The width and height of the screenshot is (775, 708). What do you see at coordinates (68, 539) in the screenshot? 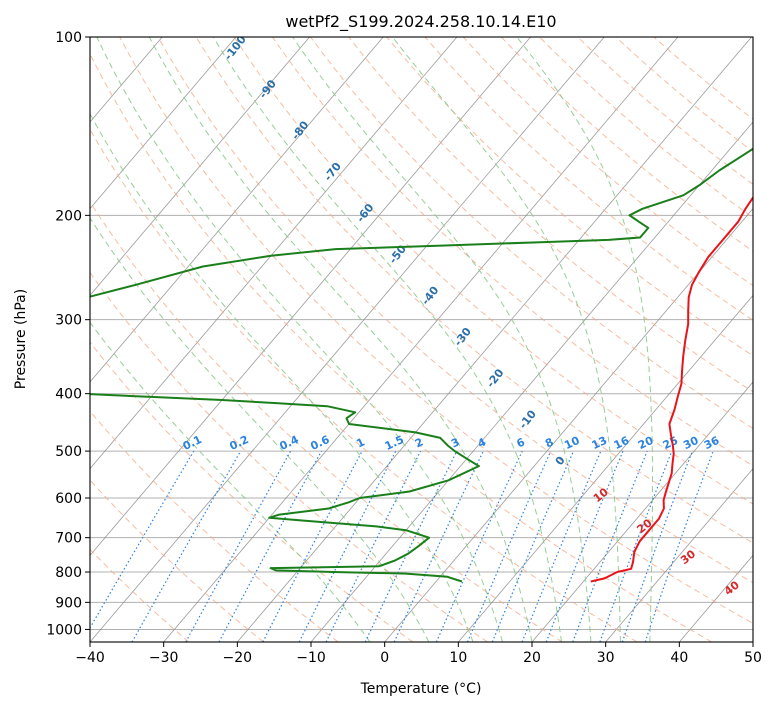
I see `y-tick-label: 700` at bounding box center [68, 539].